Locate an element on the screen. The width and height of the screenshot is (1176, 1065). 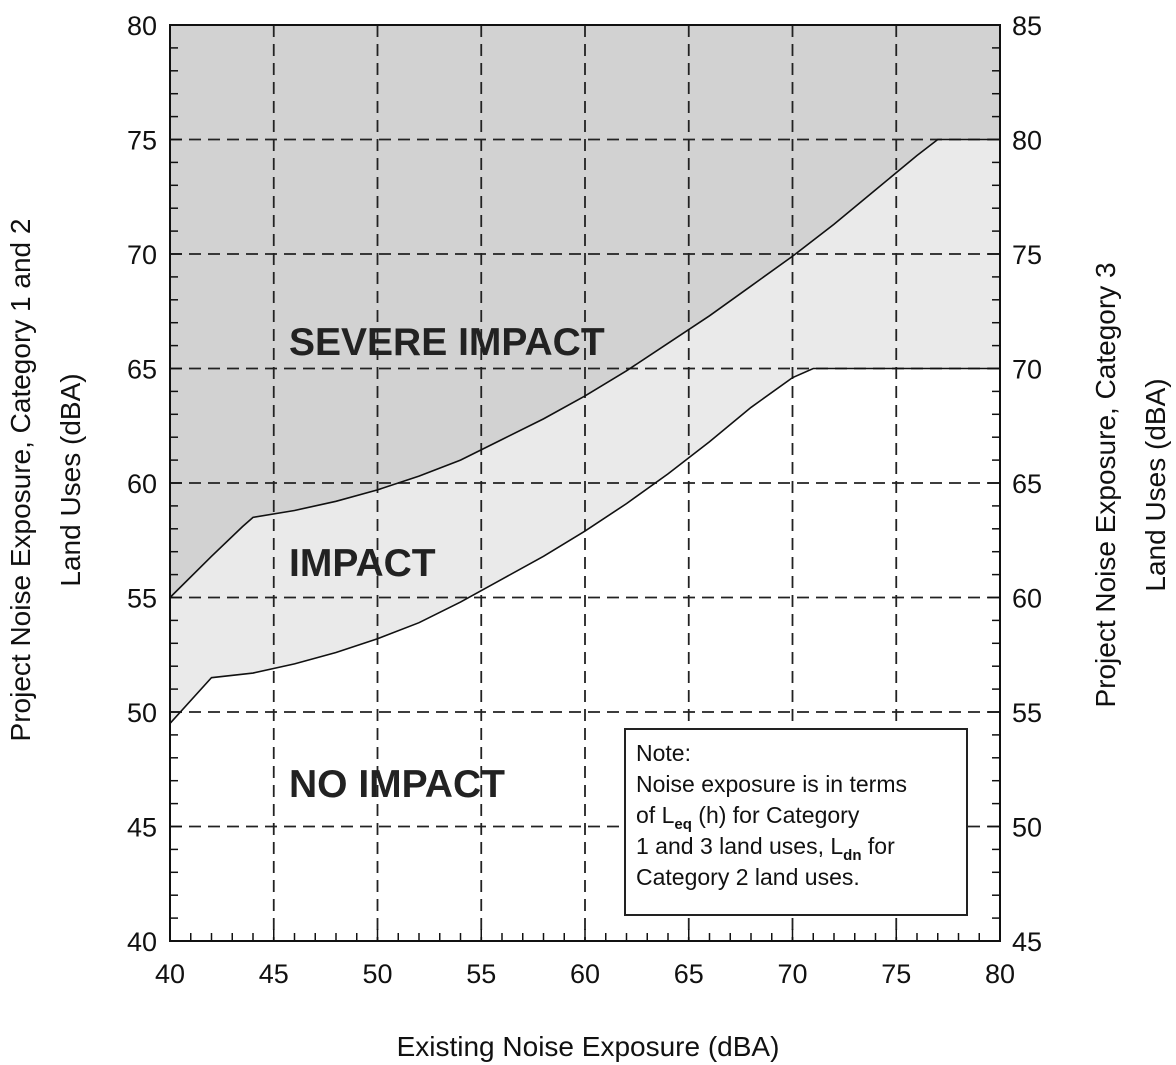
y-left-tick-label: 60 is located at coordinates (142, 484).